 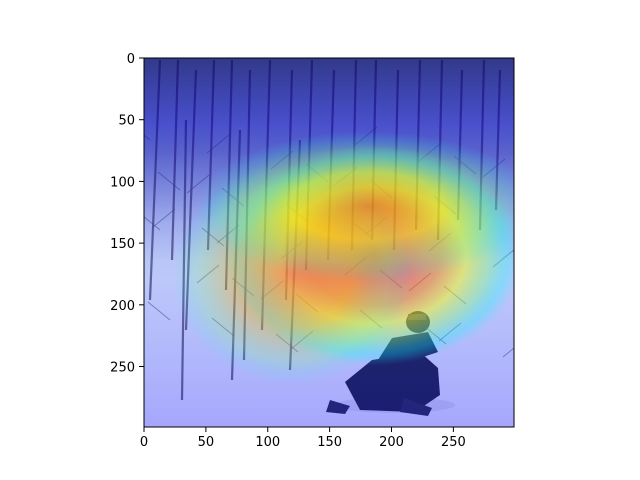 I want to click on y-tick-label: 150, so click(x=122, y=244).